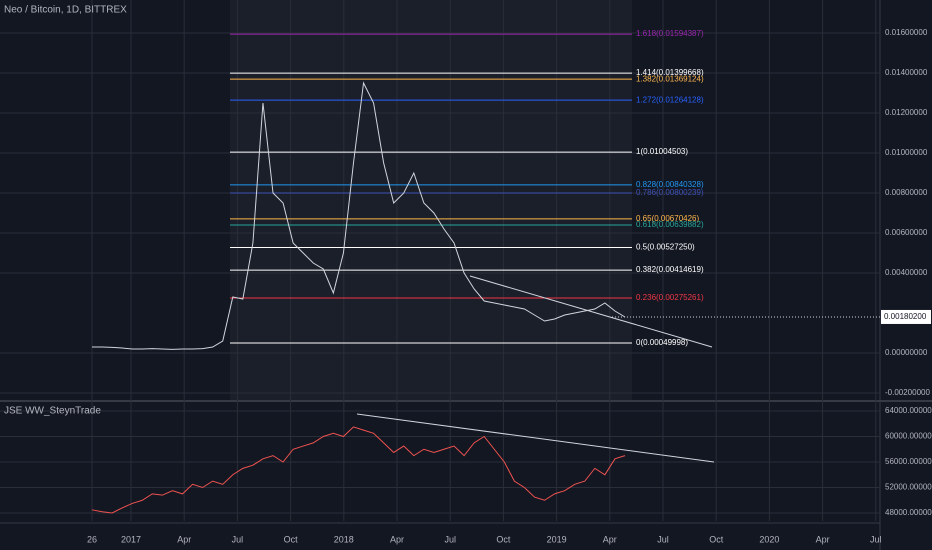 This screenshot has width=932, height=550. Describe the element at coordinates (668, 218) in the screenshot. I see `fib-label: 0.65(0.00670426)` at that location.